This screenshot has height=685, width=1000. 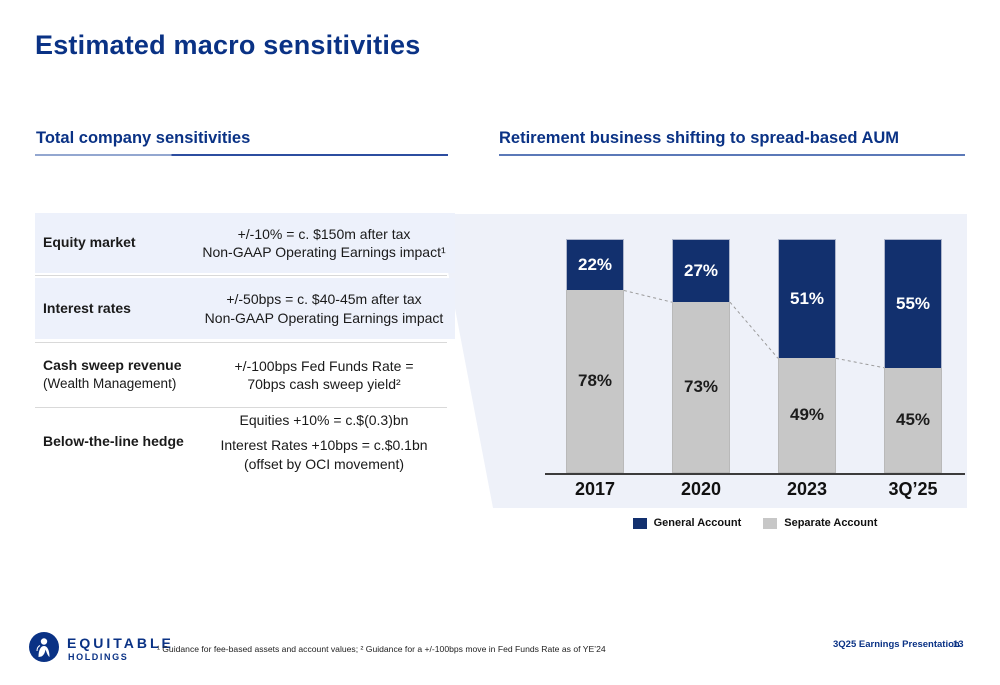 I want to click on x-axis-label-2020: 2020, so click(x=701, y=489).